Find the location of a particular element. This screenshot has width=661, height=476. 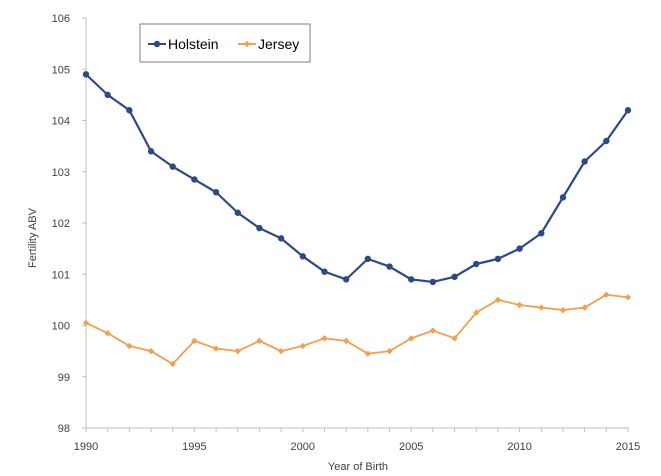

legend-label-holstein: Holstein is located at coordinates (193, 44).